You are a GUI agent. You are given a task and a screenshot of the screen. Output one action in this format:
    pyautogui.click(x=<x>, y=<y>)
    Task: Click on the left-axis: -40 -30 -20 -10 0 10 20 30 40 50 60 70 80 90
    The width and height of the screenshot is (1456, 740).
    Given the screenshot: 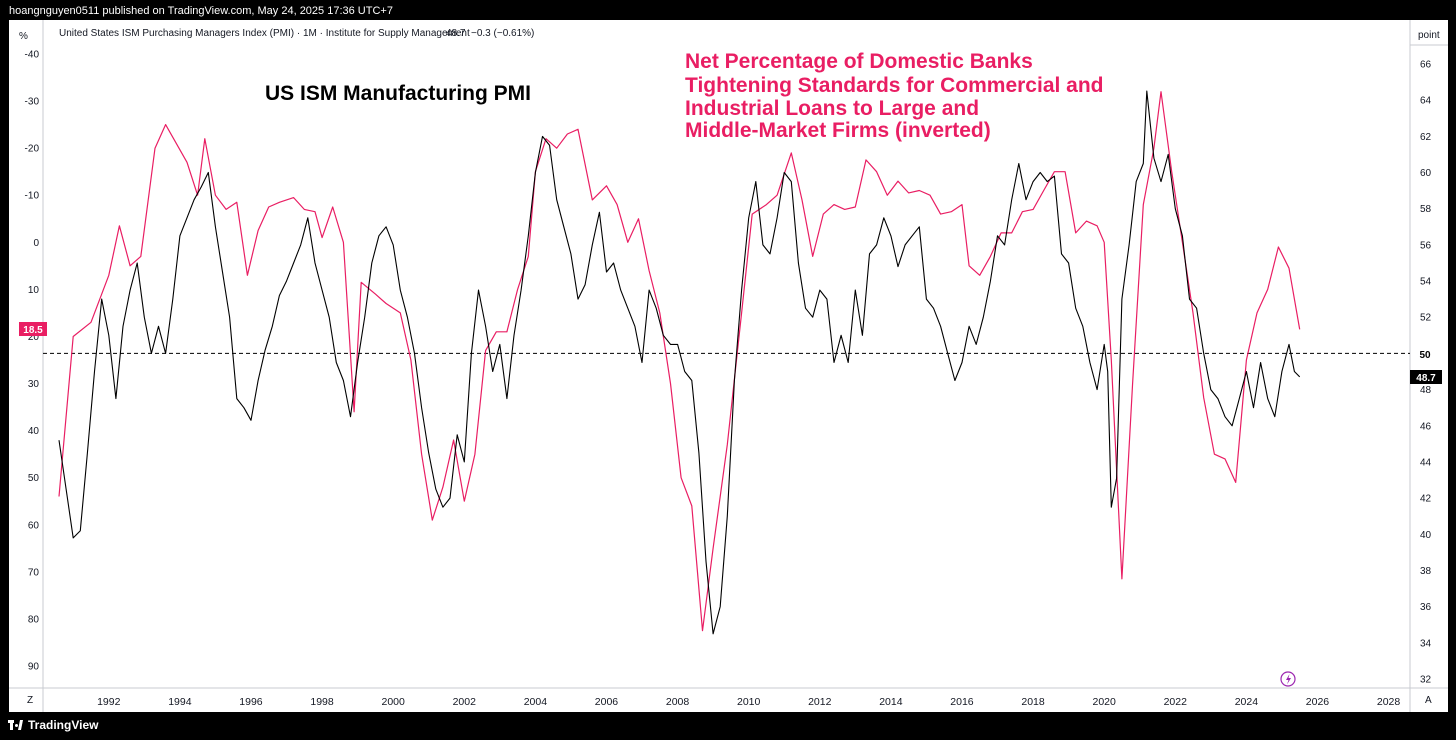 What is the action you would take?
    pyautogui.click(x=32, y=361)
    